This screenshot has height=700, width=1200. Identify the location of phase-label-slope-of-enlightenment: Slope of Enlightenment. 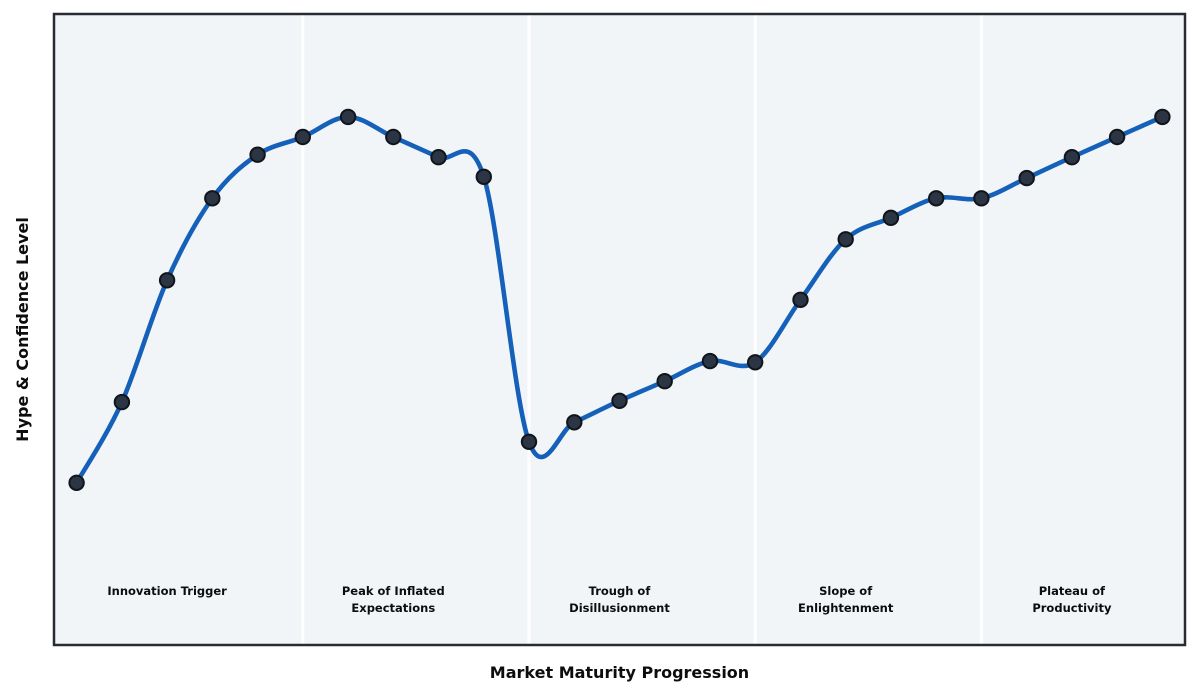
(846, 599).